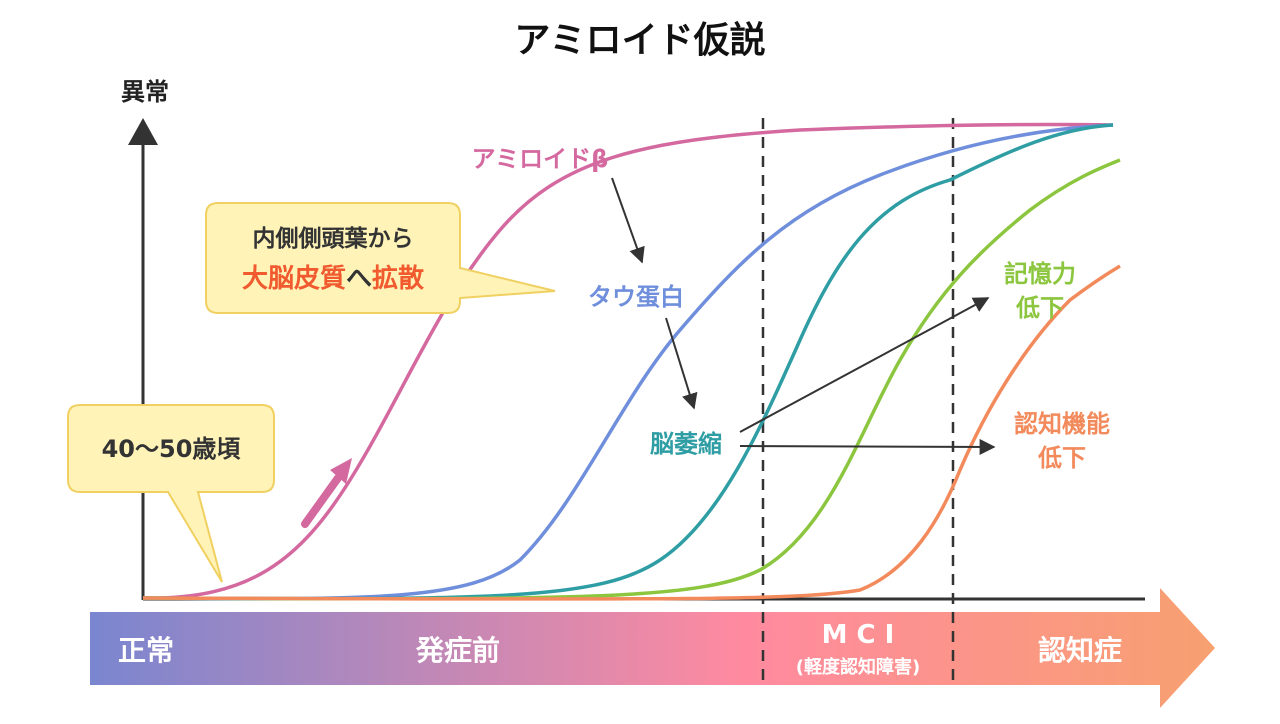 This screenshot has width=1280, height=724. I want to click on diagram-title: アミロイド仮説, so click(639, 40).